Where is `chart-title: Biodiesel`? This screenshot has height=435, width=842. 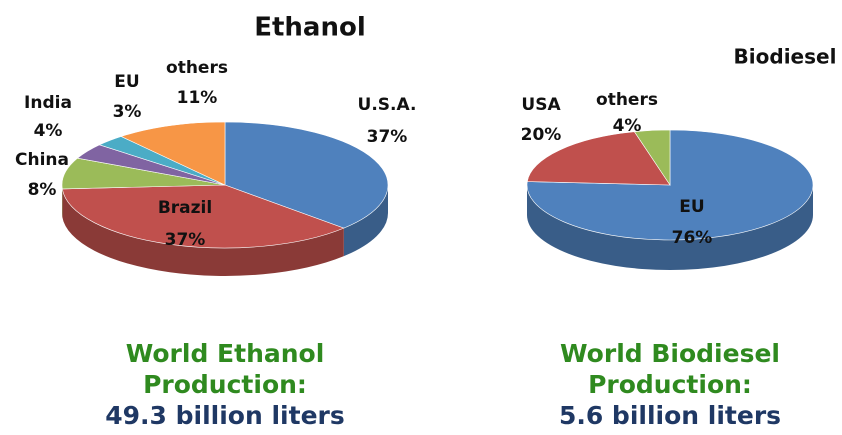
chart-title: Biodiesel is located at coordinates (785, 57).